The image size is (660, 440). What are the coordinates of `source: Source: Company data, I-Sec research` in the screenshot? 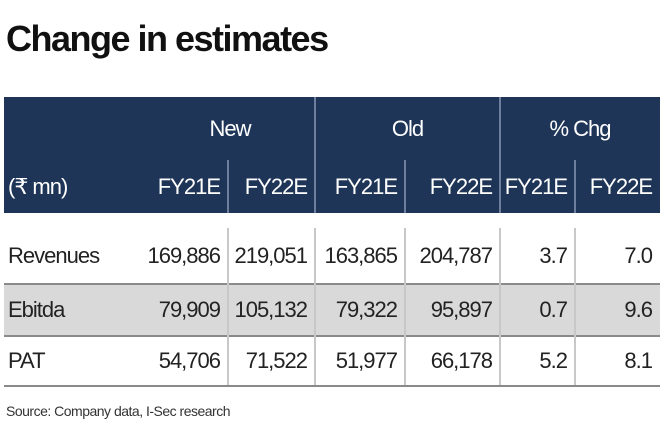 It's located at (118, 411).